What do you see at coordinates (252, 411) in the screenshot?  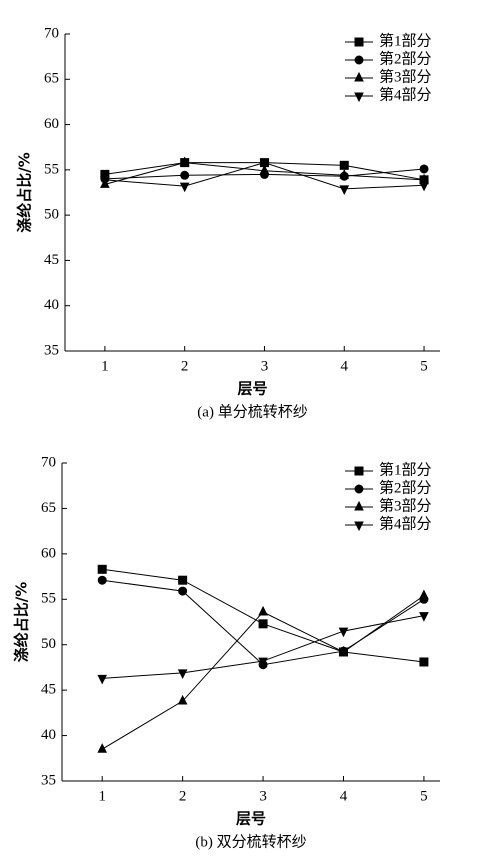 I see `caption: (a) 单分梳转杯纱` at bounding box center [252, 411].